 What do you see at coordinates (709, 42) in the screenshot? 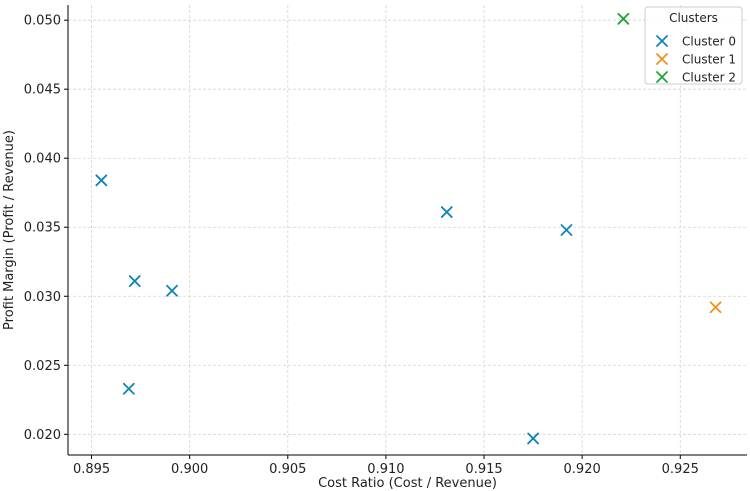
I see `legend-label: Cluster 0` at bounding box center [709, 42].